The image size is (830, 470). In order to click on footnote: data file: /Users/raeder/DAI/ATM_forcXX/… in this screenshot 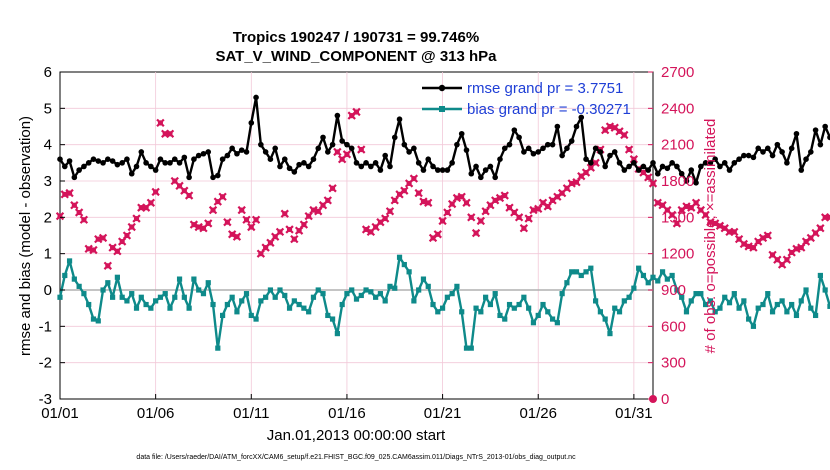, I will do `click(356, 457)`.